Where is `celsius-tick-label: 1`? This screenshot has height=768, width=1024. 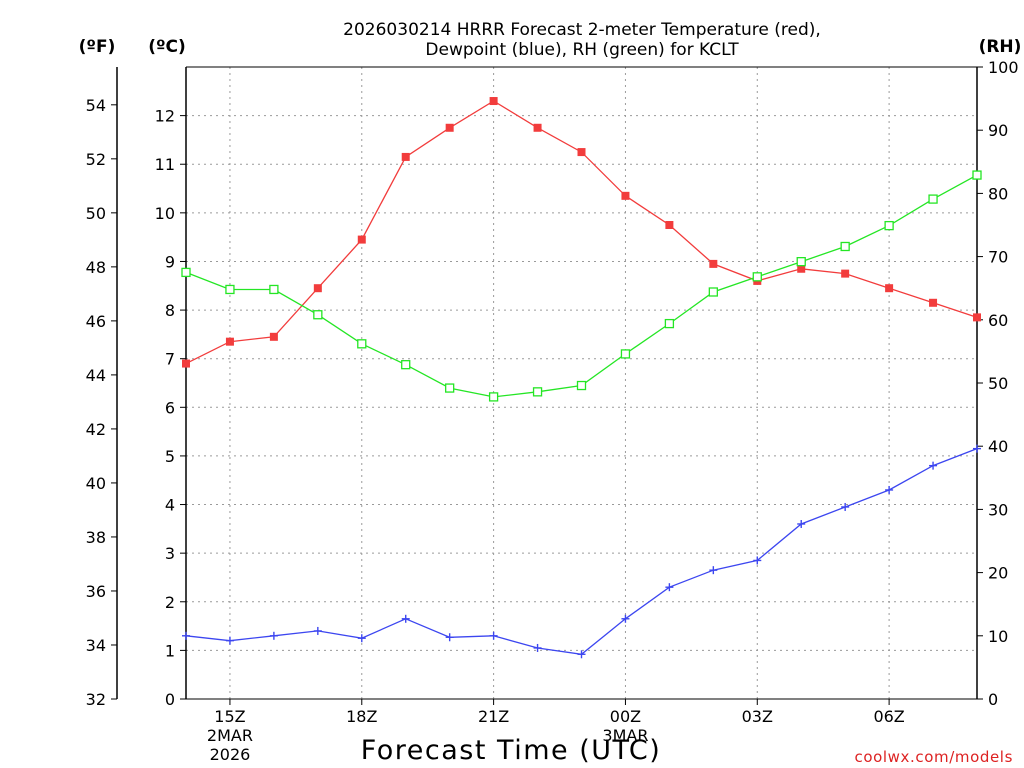
celsius-tick-label: 1 is located at coordinates (170, 650).